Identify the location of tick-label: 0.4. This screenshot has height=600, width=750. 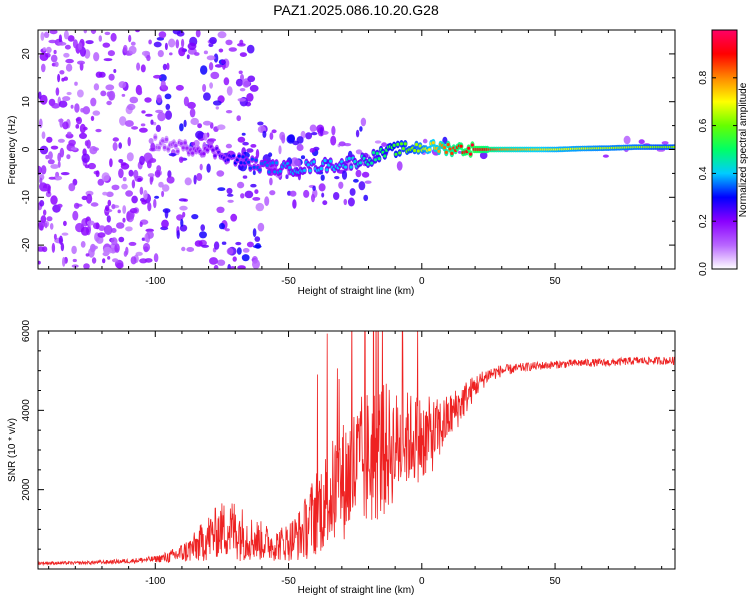
(703, 173).